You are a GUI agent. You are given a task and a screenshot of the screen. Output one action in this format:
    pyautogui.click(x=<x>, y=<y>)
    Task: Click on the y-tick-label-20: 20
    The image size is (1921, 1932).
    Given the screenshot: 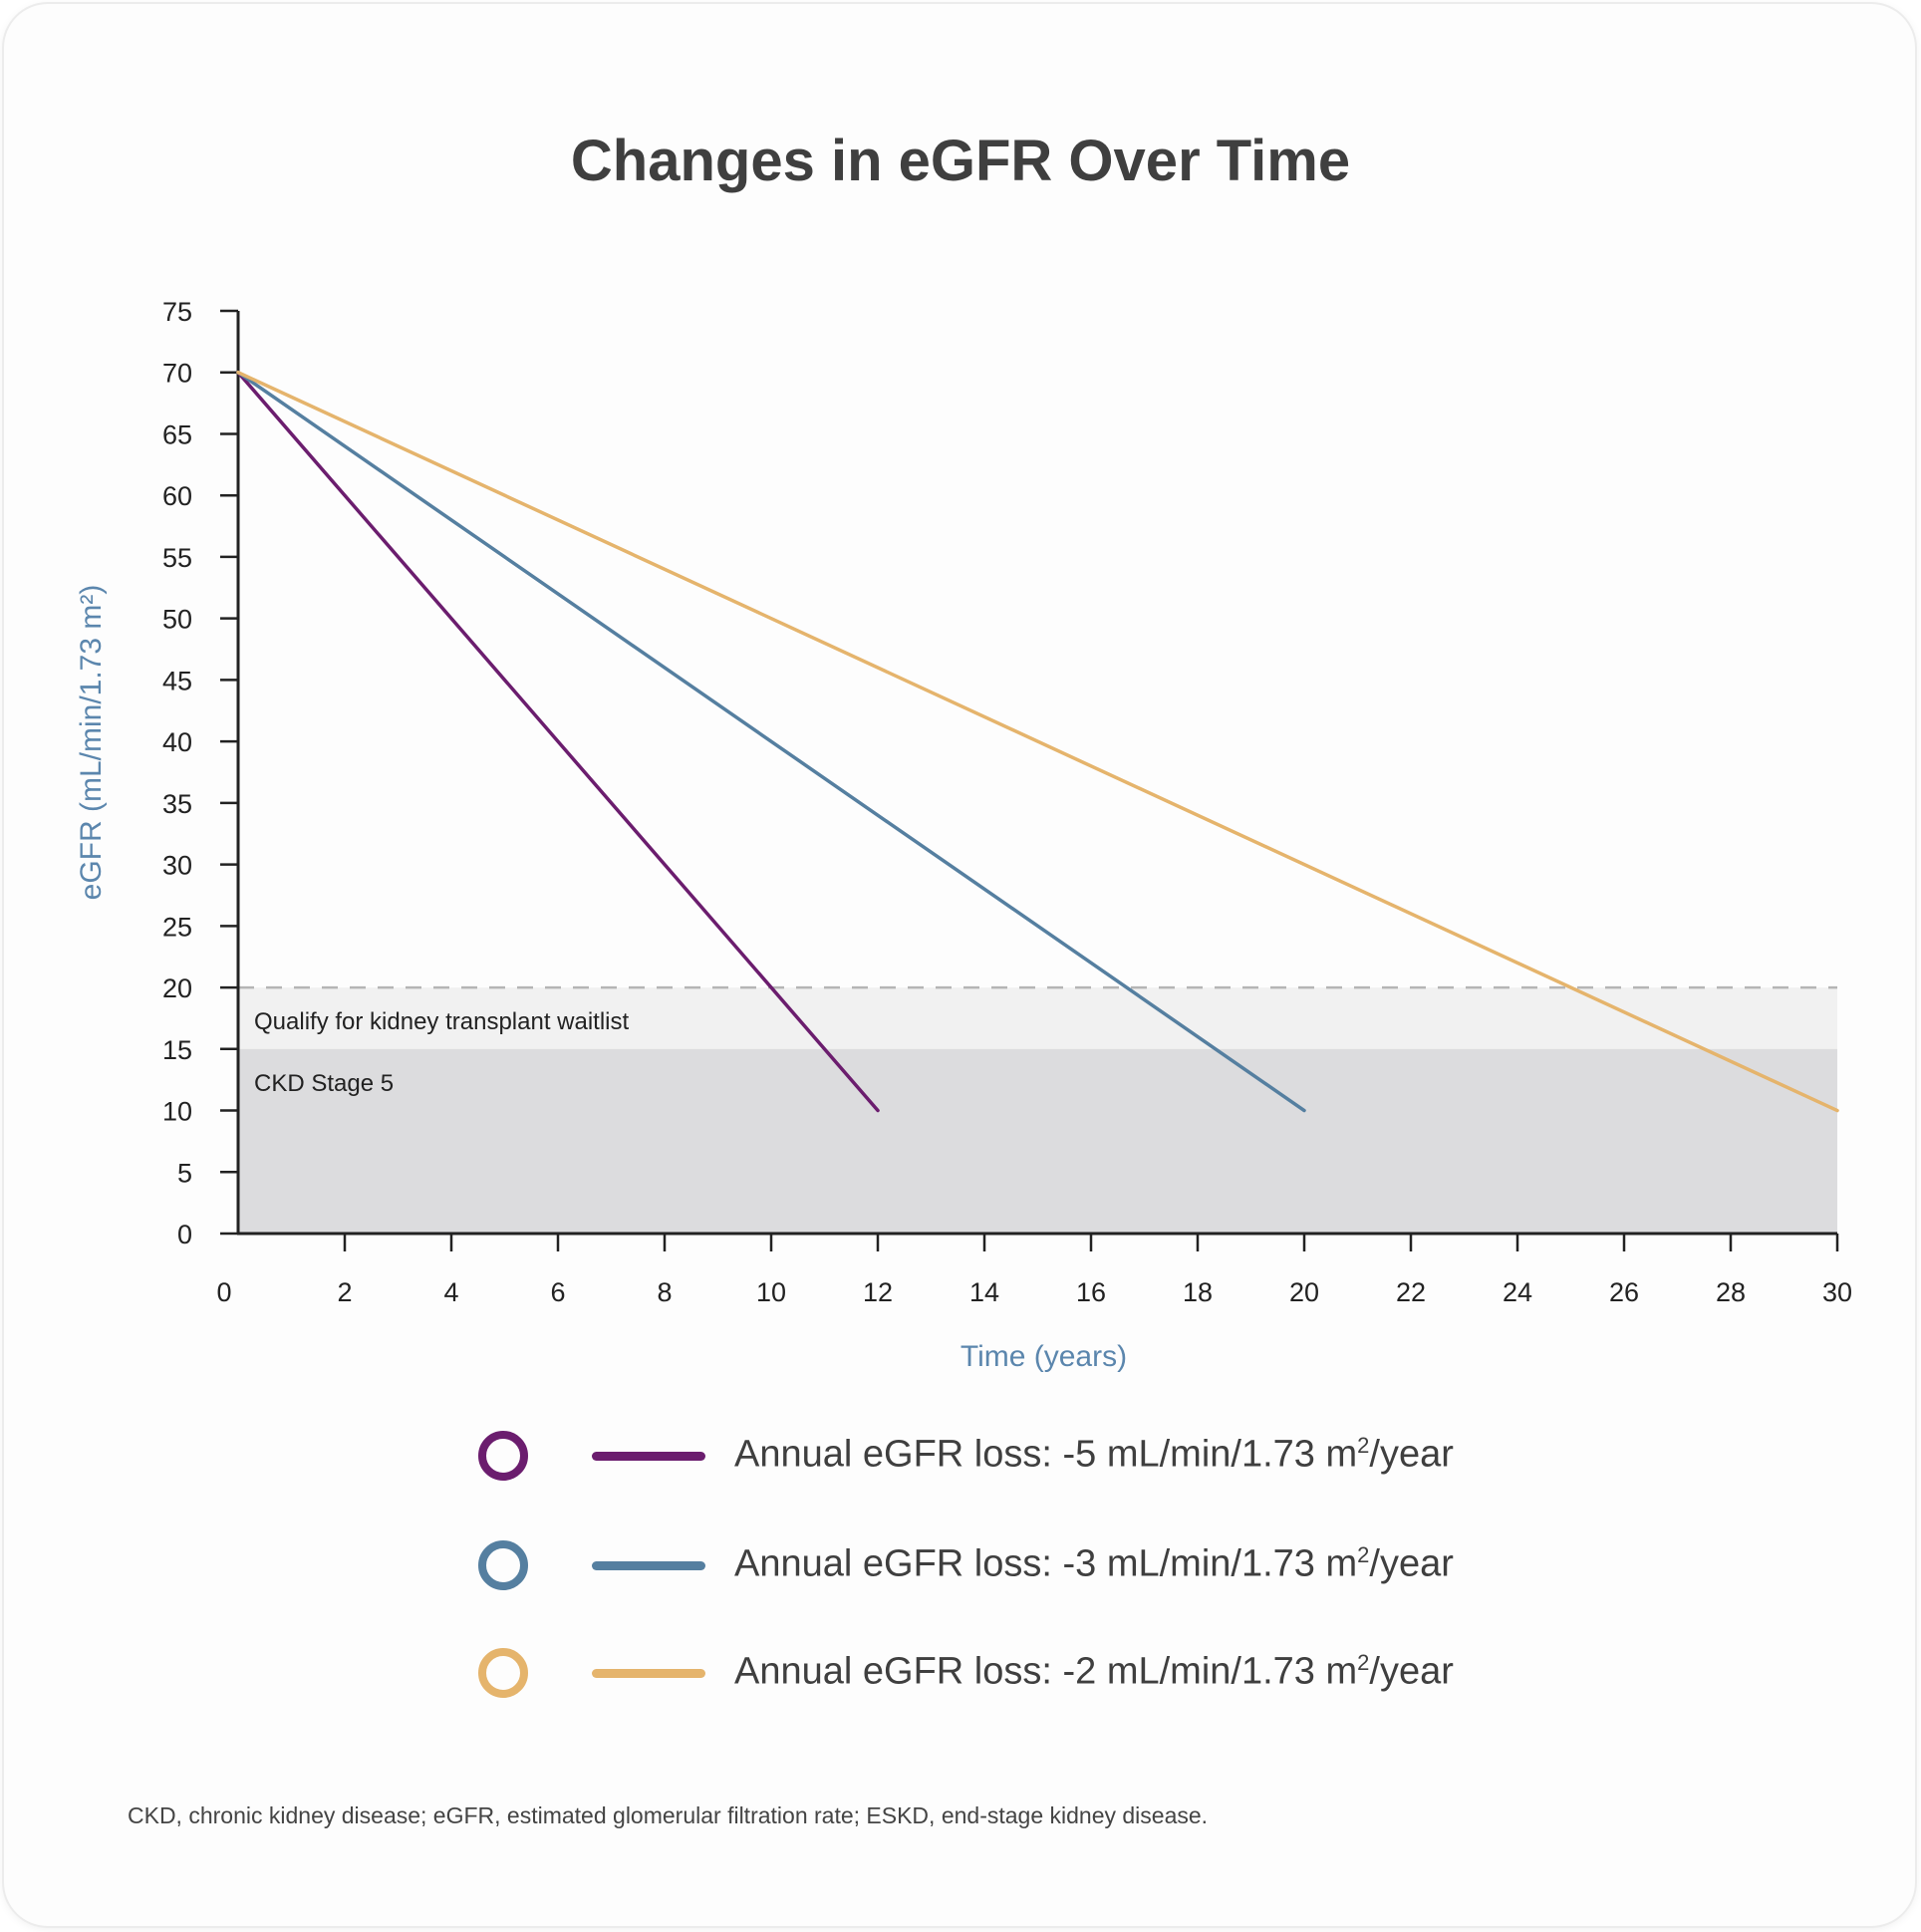 What is the action you would take?
    pyautogui.click(x=177, y=988)
    